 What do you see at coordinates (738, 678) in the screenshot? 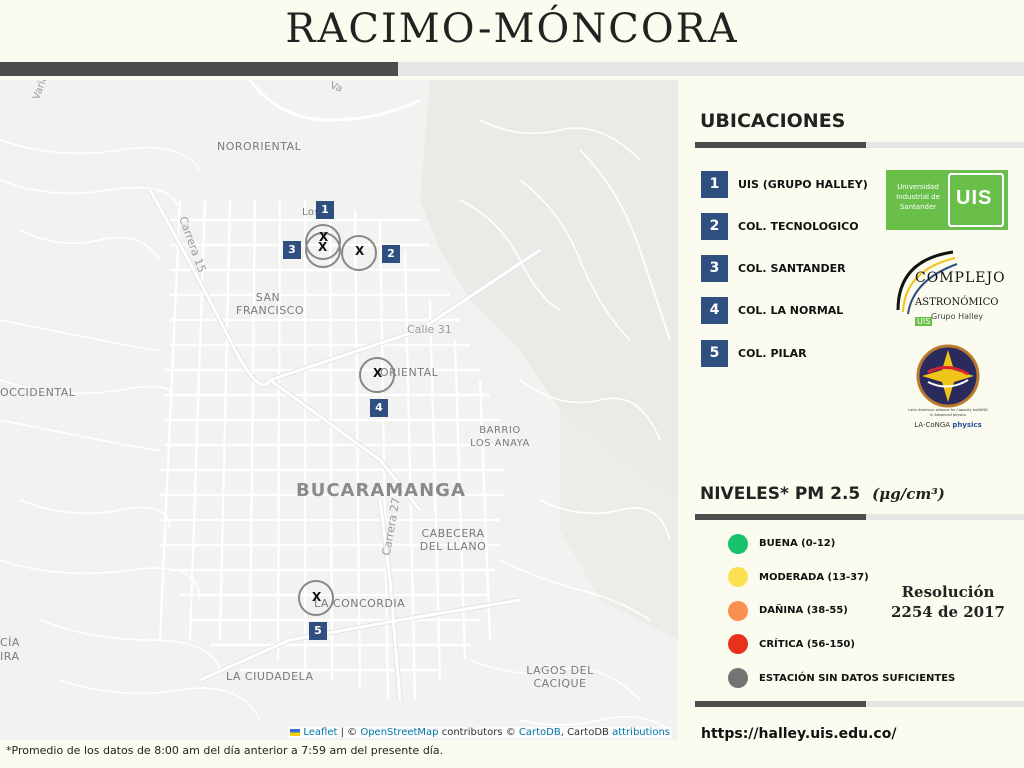
I see `level-dot-sin-datos` at bounding box center [738, 678].